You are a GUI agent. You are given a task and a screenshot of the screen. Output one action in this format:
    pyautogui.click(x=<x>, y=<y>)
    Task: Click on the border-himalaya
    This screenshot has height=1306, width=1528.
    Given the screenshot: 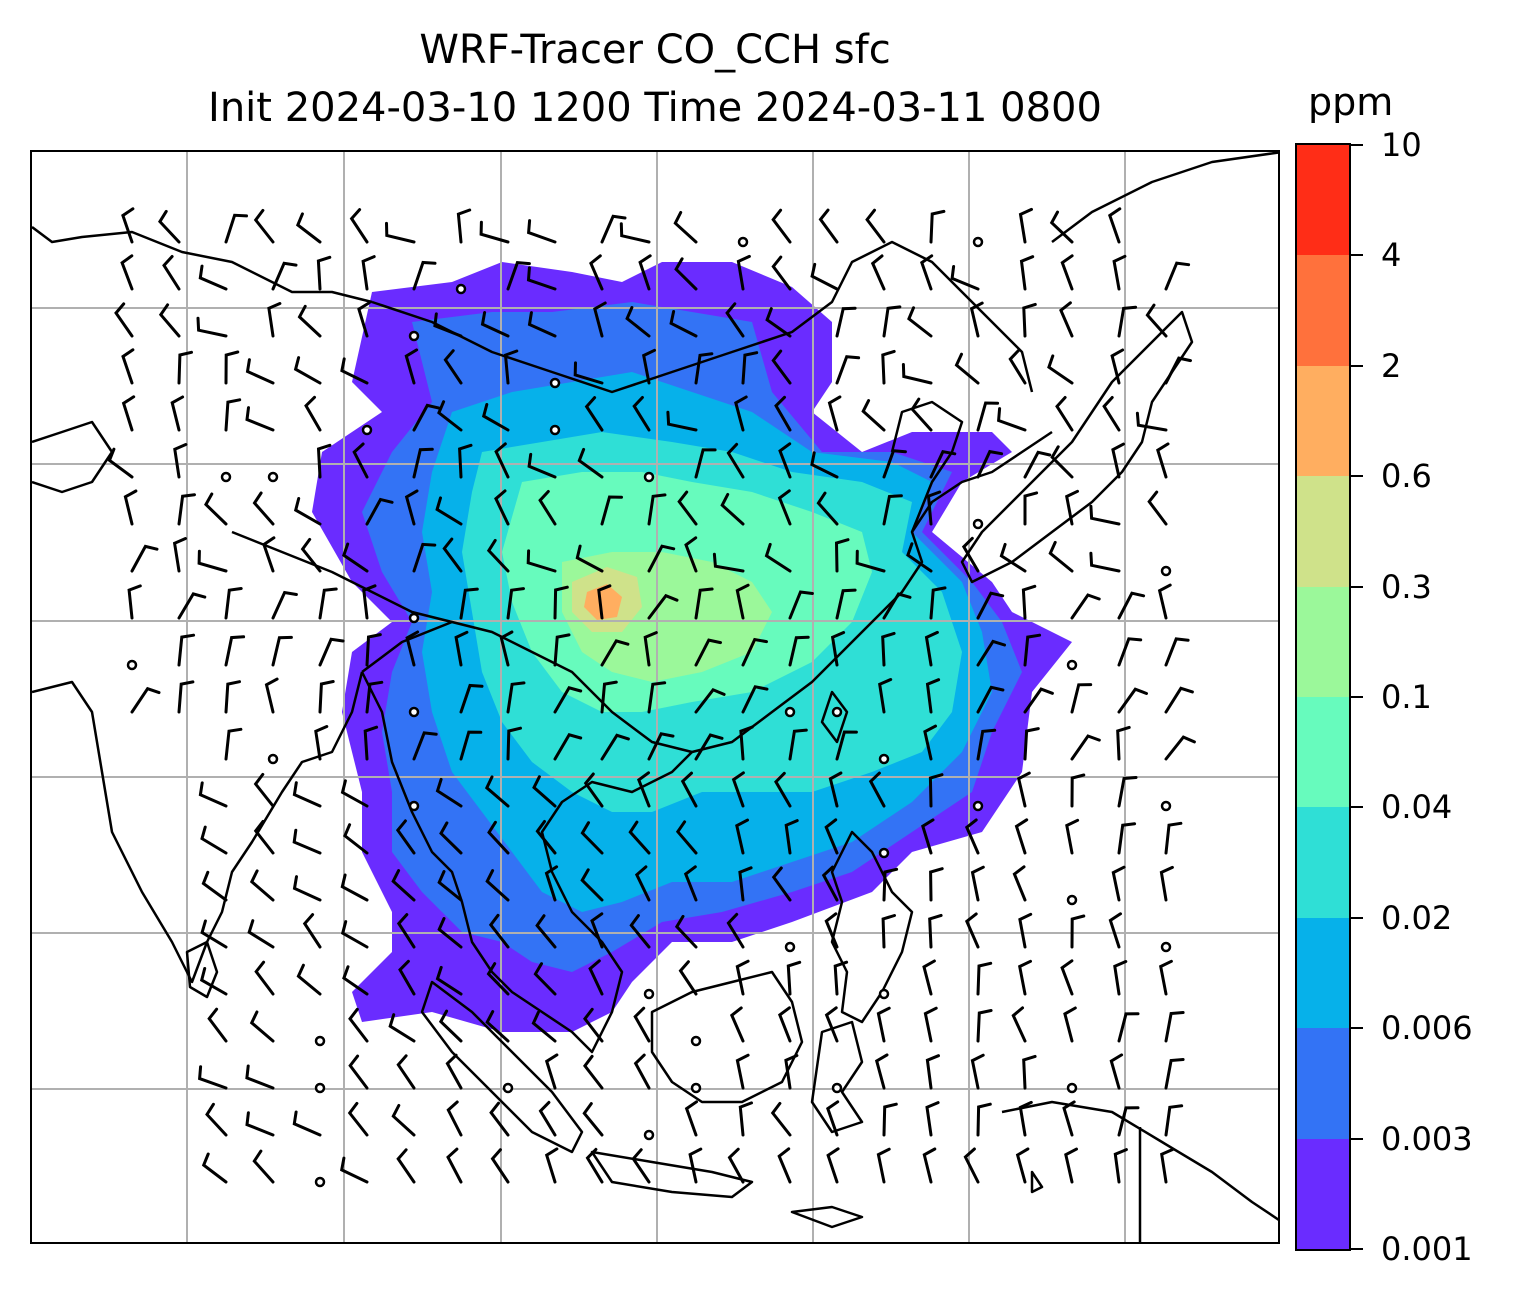 What is the action you would take?
    pyautogui.click(x=342, y=577)
    